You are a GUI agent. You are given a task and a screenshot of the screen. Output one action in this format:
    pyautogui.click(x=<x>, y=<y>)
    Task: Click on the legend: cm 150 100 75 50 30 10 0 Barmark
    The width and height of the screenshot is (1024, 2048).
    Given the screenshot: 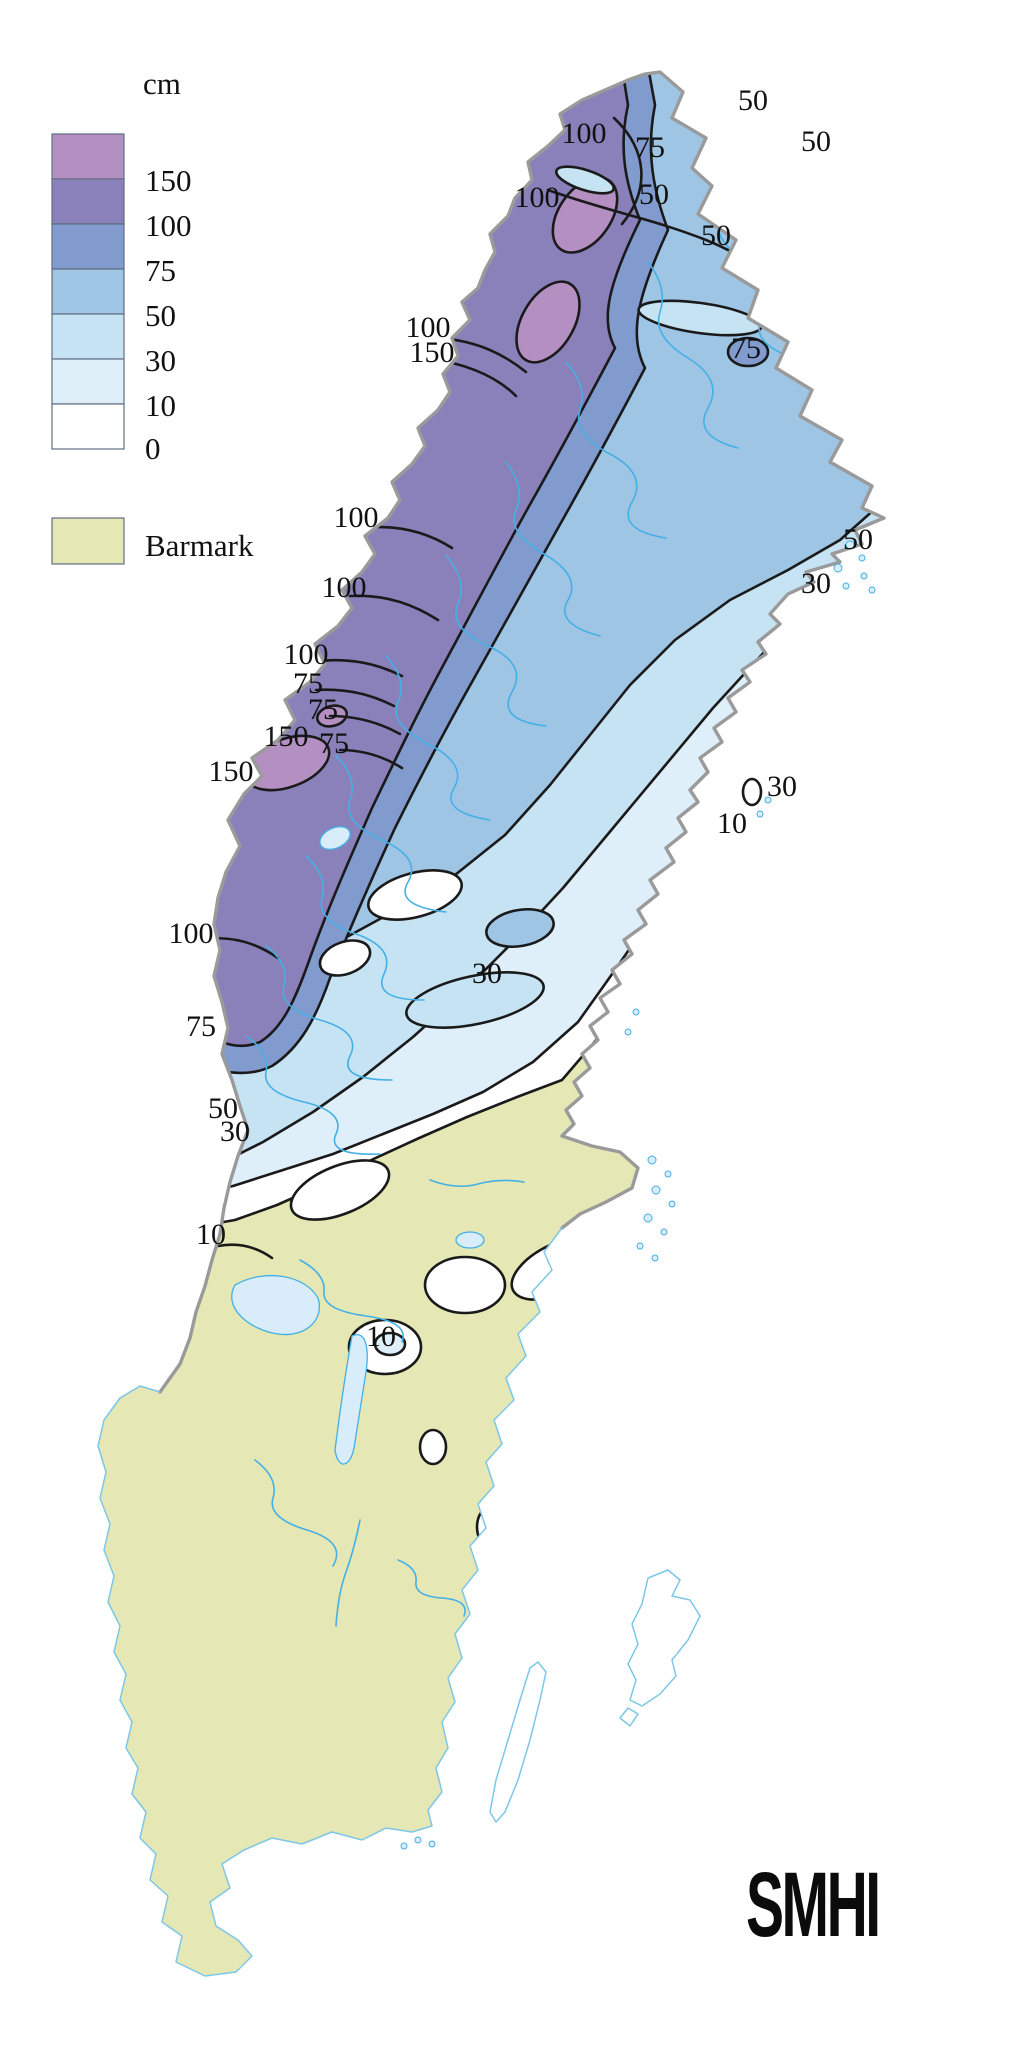 What is the action you would take?
    pyautogui.click(x=152, y=315)
    